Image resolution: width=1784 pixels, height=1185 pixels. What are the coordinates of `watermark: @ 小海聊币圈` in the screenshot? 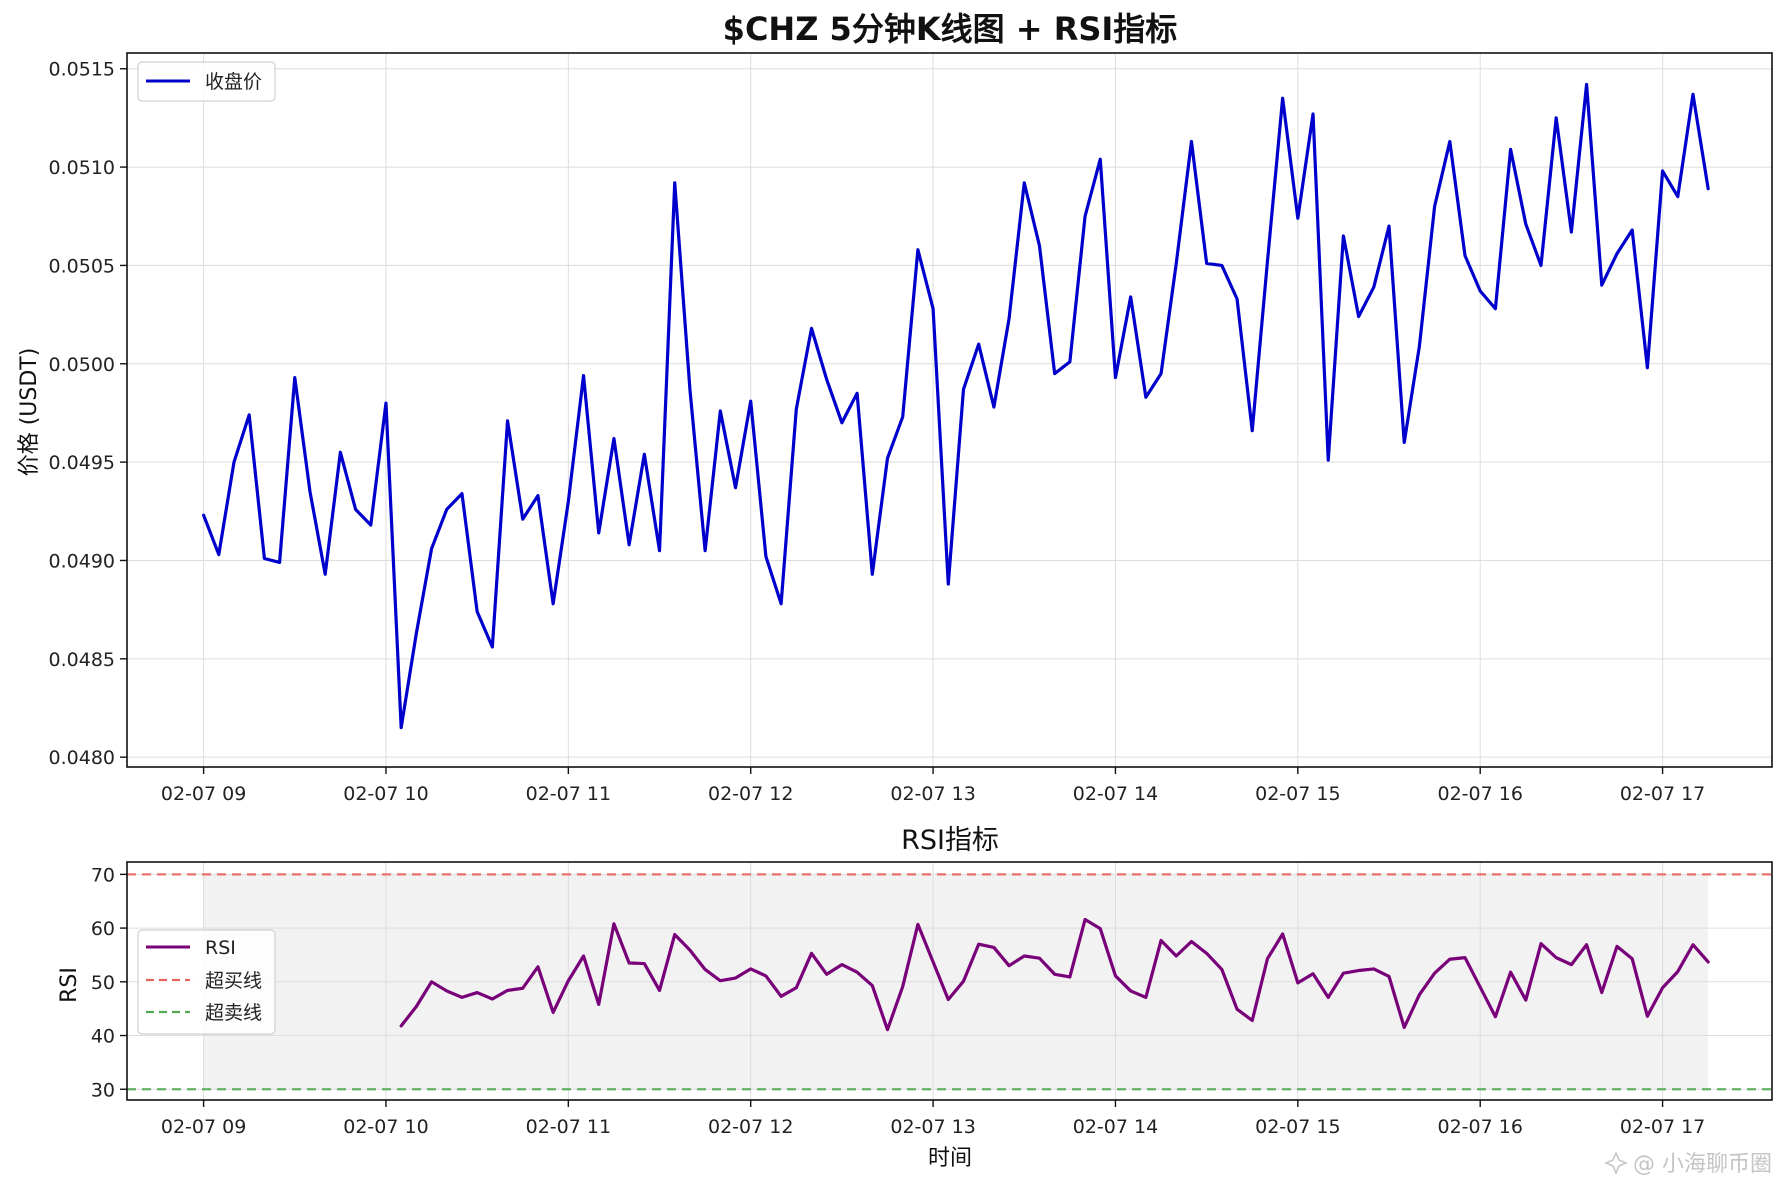 It's located at (1687, 1163).